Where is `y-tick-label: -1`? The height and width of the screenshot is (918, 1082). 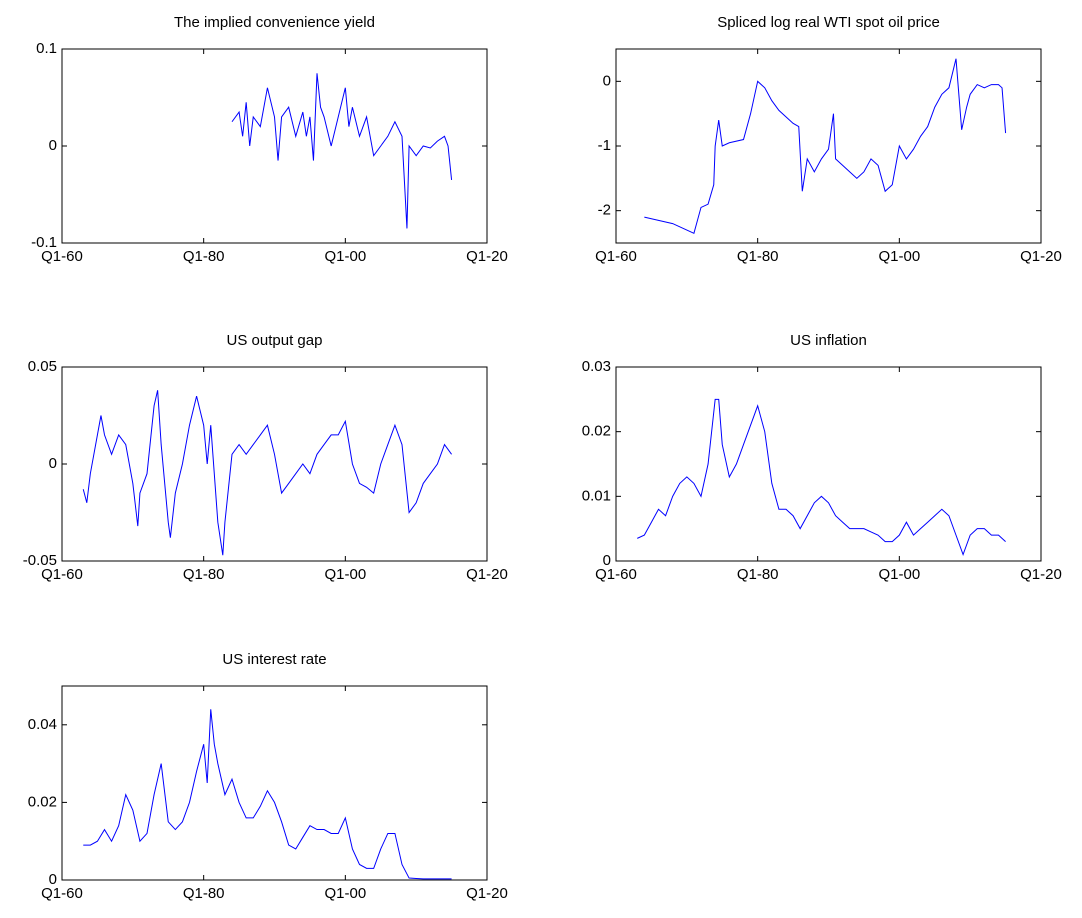 y-tick-label: -1 is located at coordinates (604, 145).